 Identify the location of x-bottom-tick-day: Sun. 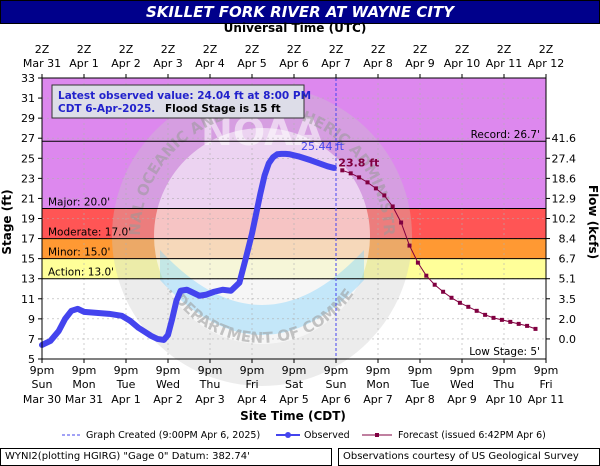
(42, 384).